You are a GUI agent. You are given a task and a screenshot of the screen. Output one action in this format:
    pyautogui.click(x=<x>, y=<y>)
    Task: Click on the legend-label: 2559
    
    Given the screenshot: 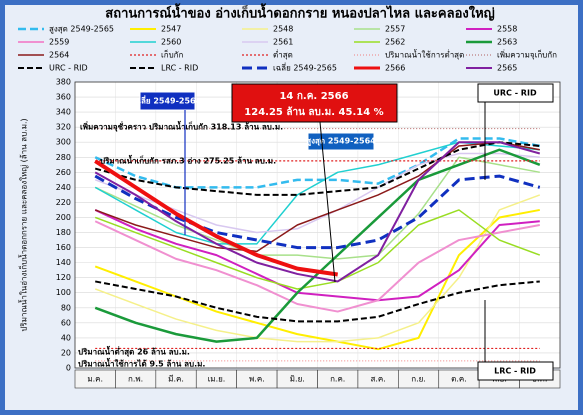 What is the action you would take?
    pyautogui.click(x=59, y=42)
    